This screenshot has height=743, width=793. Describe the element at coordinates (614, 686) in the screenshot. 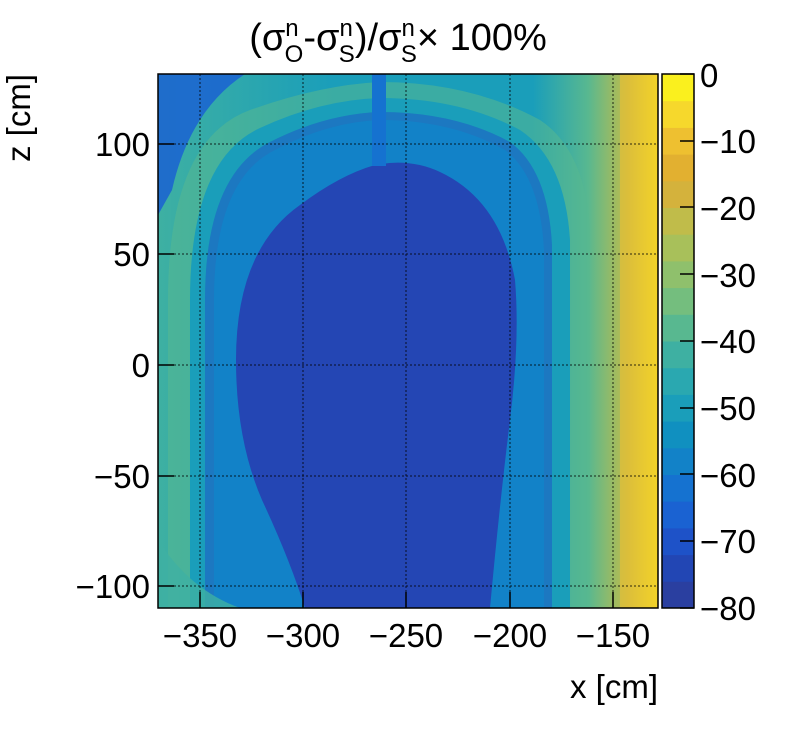

I see `x-axis-label: x [cm]` at that location.